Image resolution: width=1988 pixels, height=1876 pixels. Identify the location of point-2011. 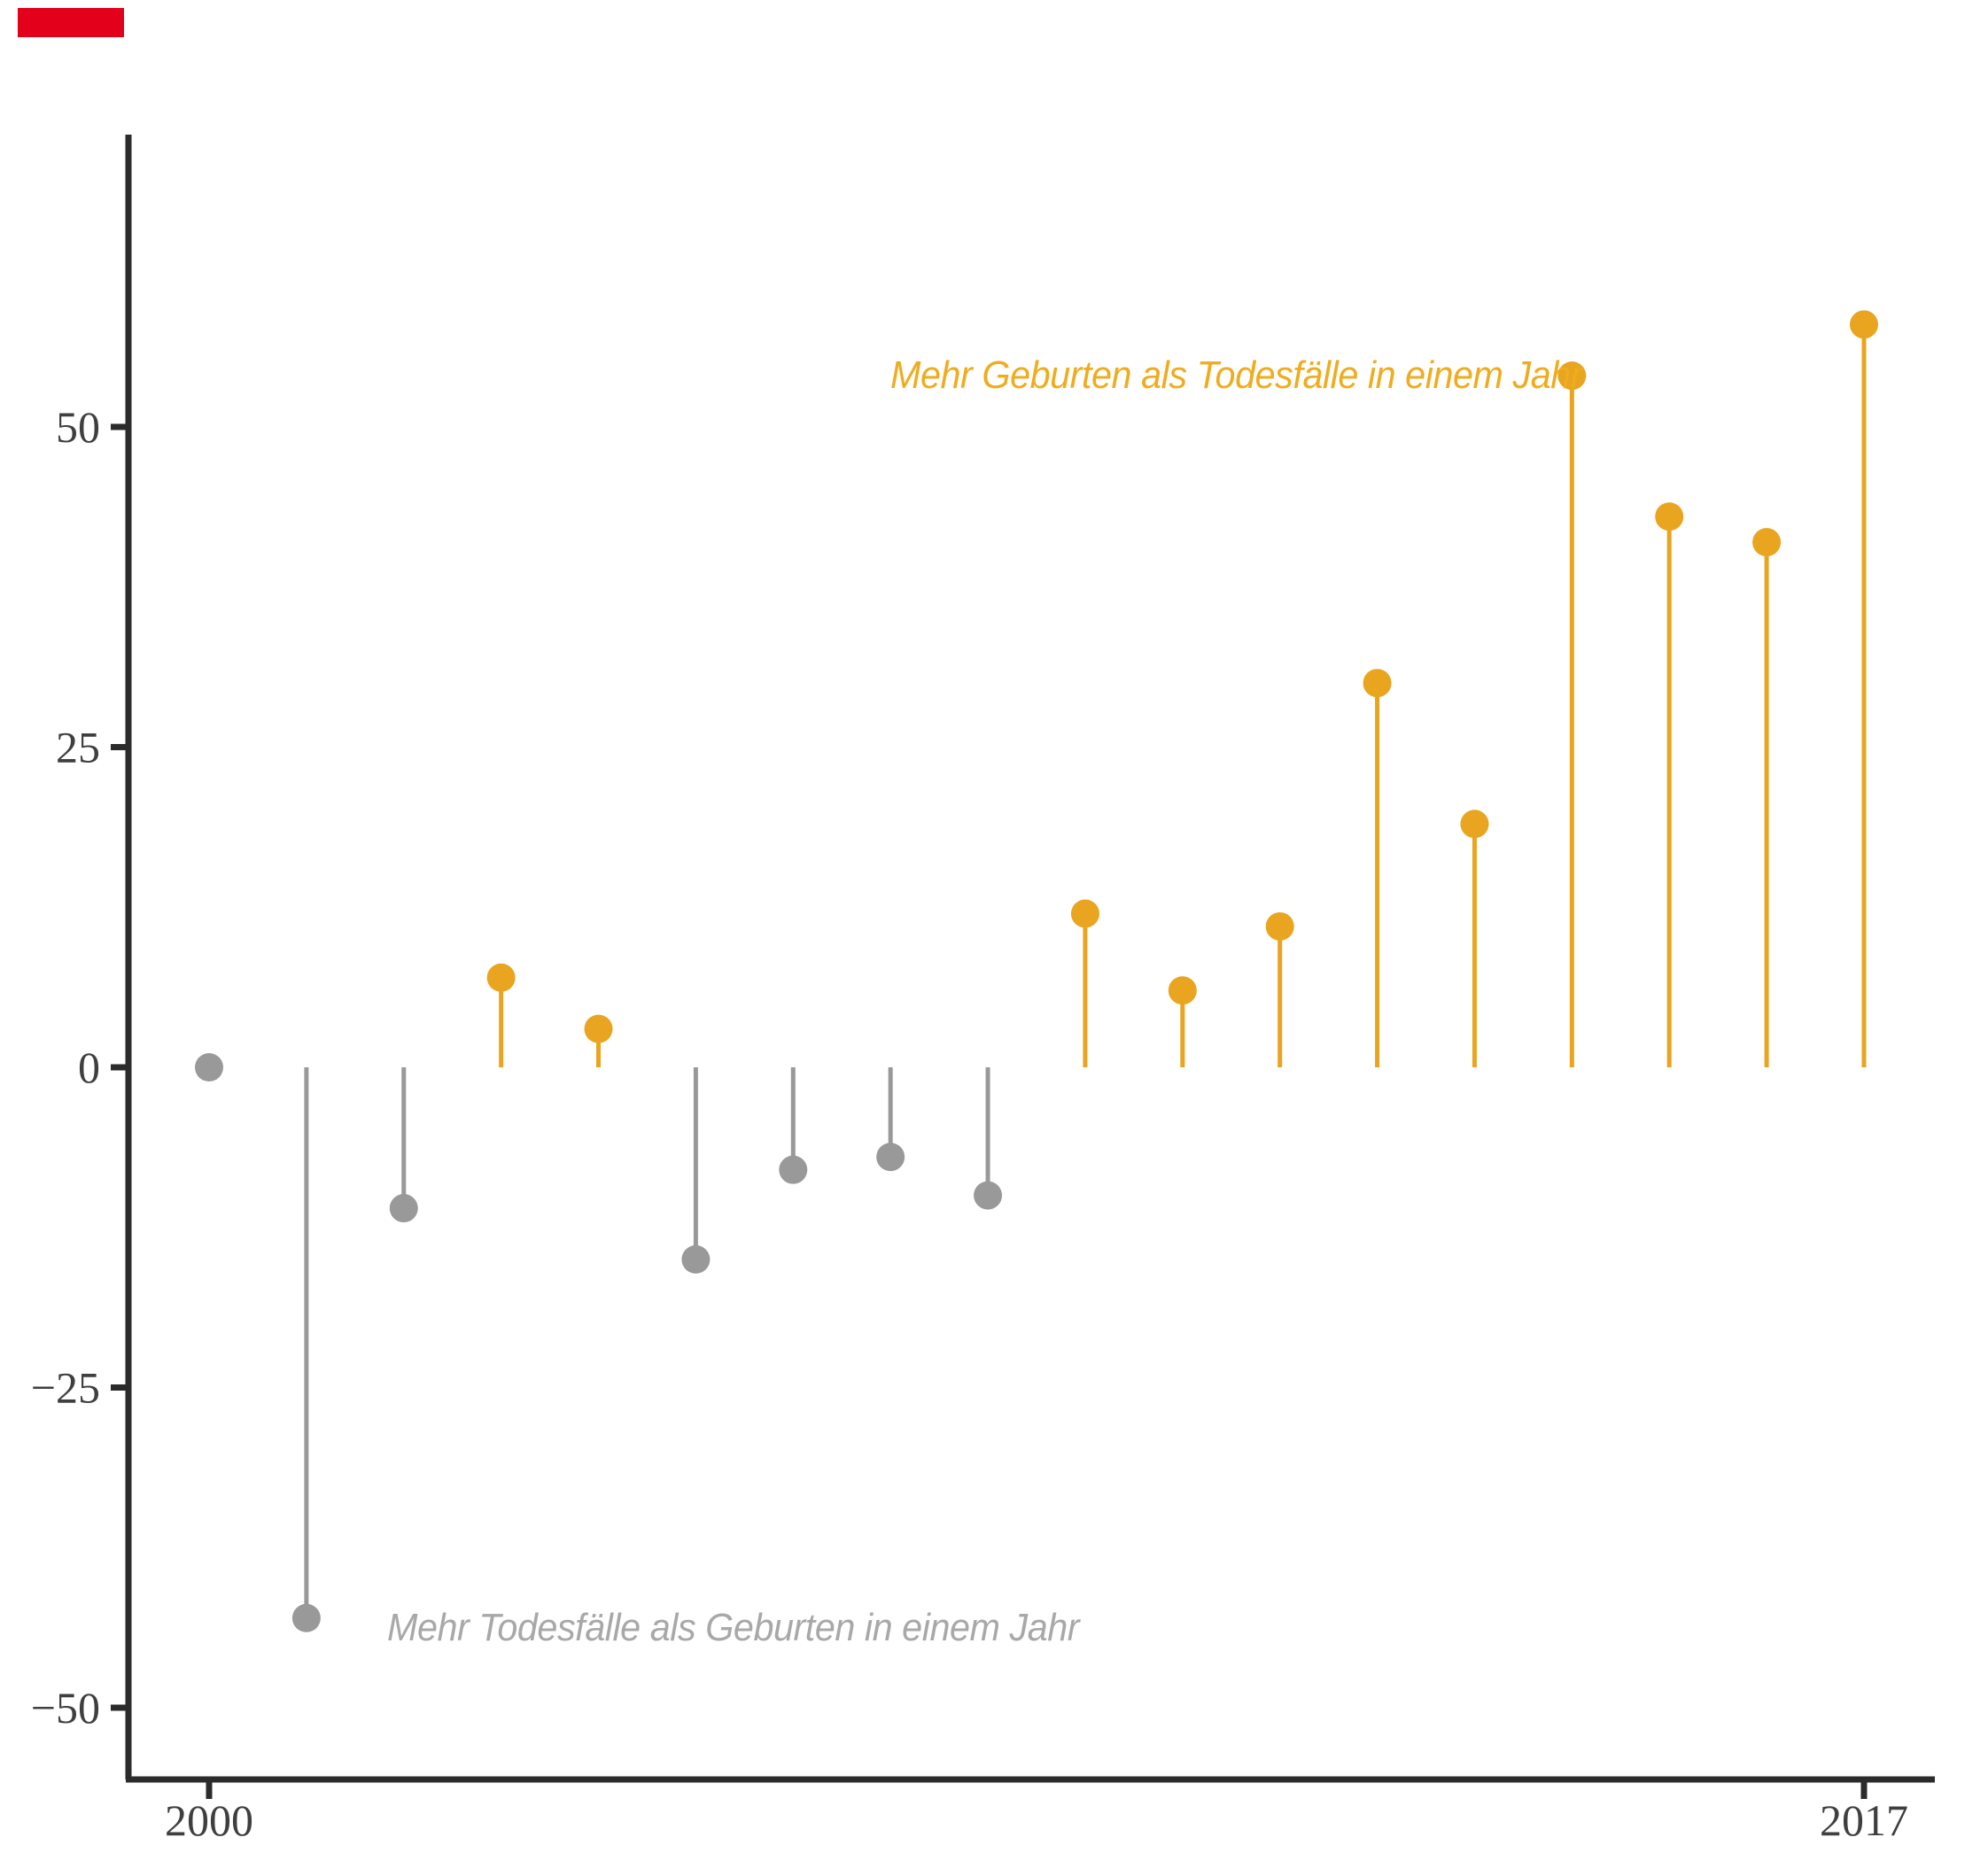
(1279, 926).